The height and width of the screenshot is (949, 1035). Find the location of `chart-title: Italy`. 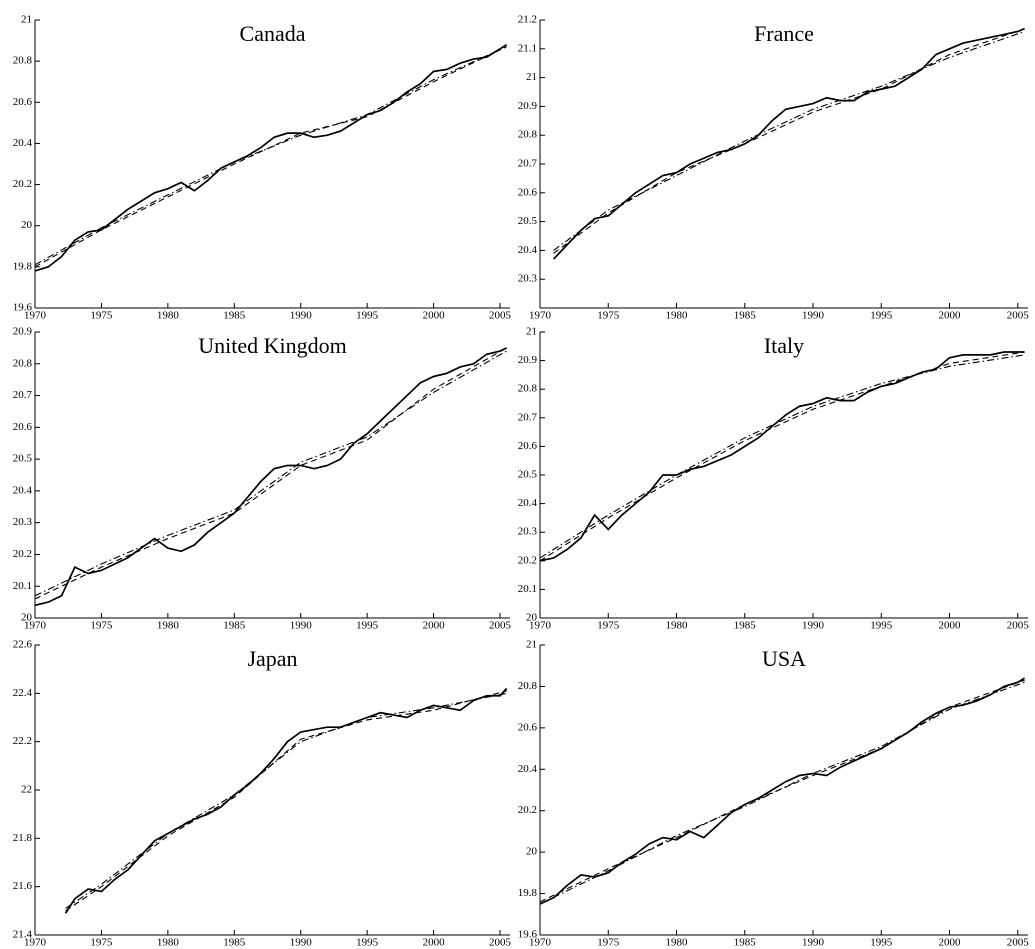

chart-title: Italy is located at coordinates (784, 345).